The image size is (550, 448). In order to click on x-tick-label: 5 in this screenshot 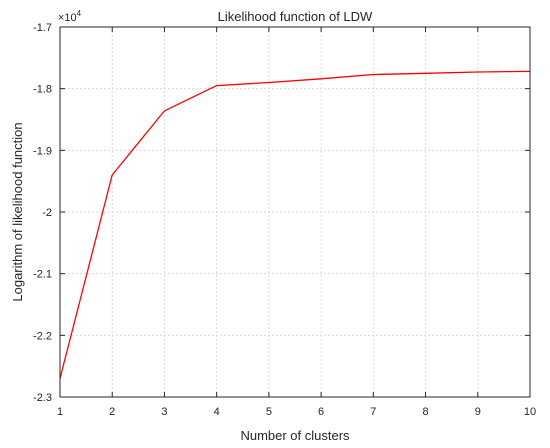, I will do `click(269, 412)`.